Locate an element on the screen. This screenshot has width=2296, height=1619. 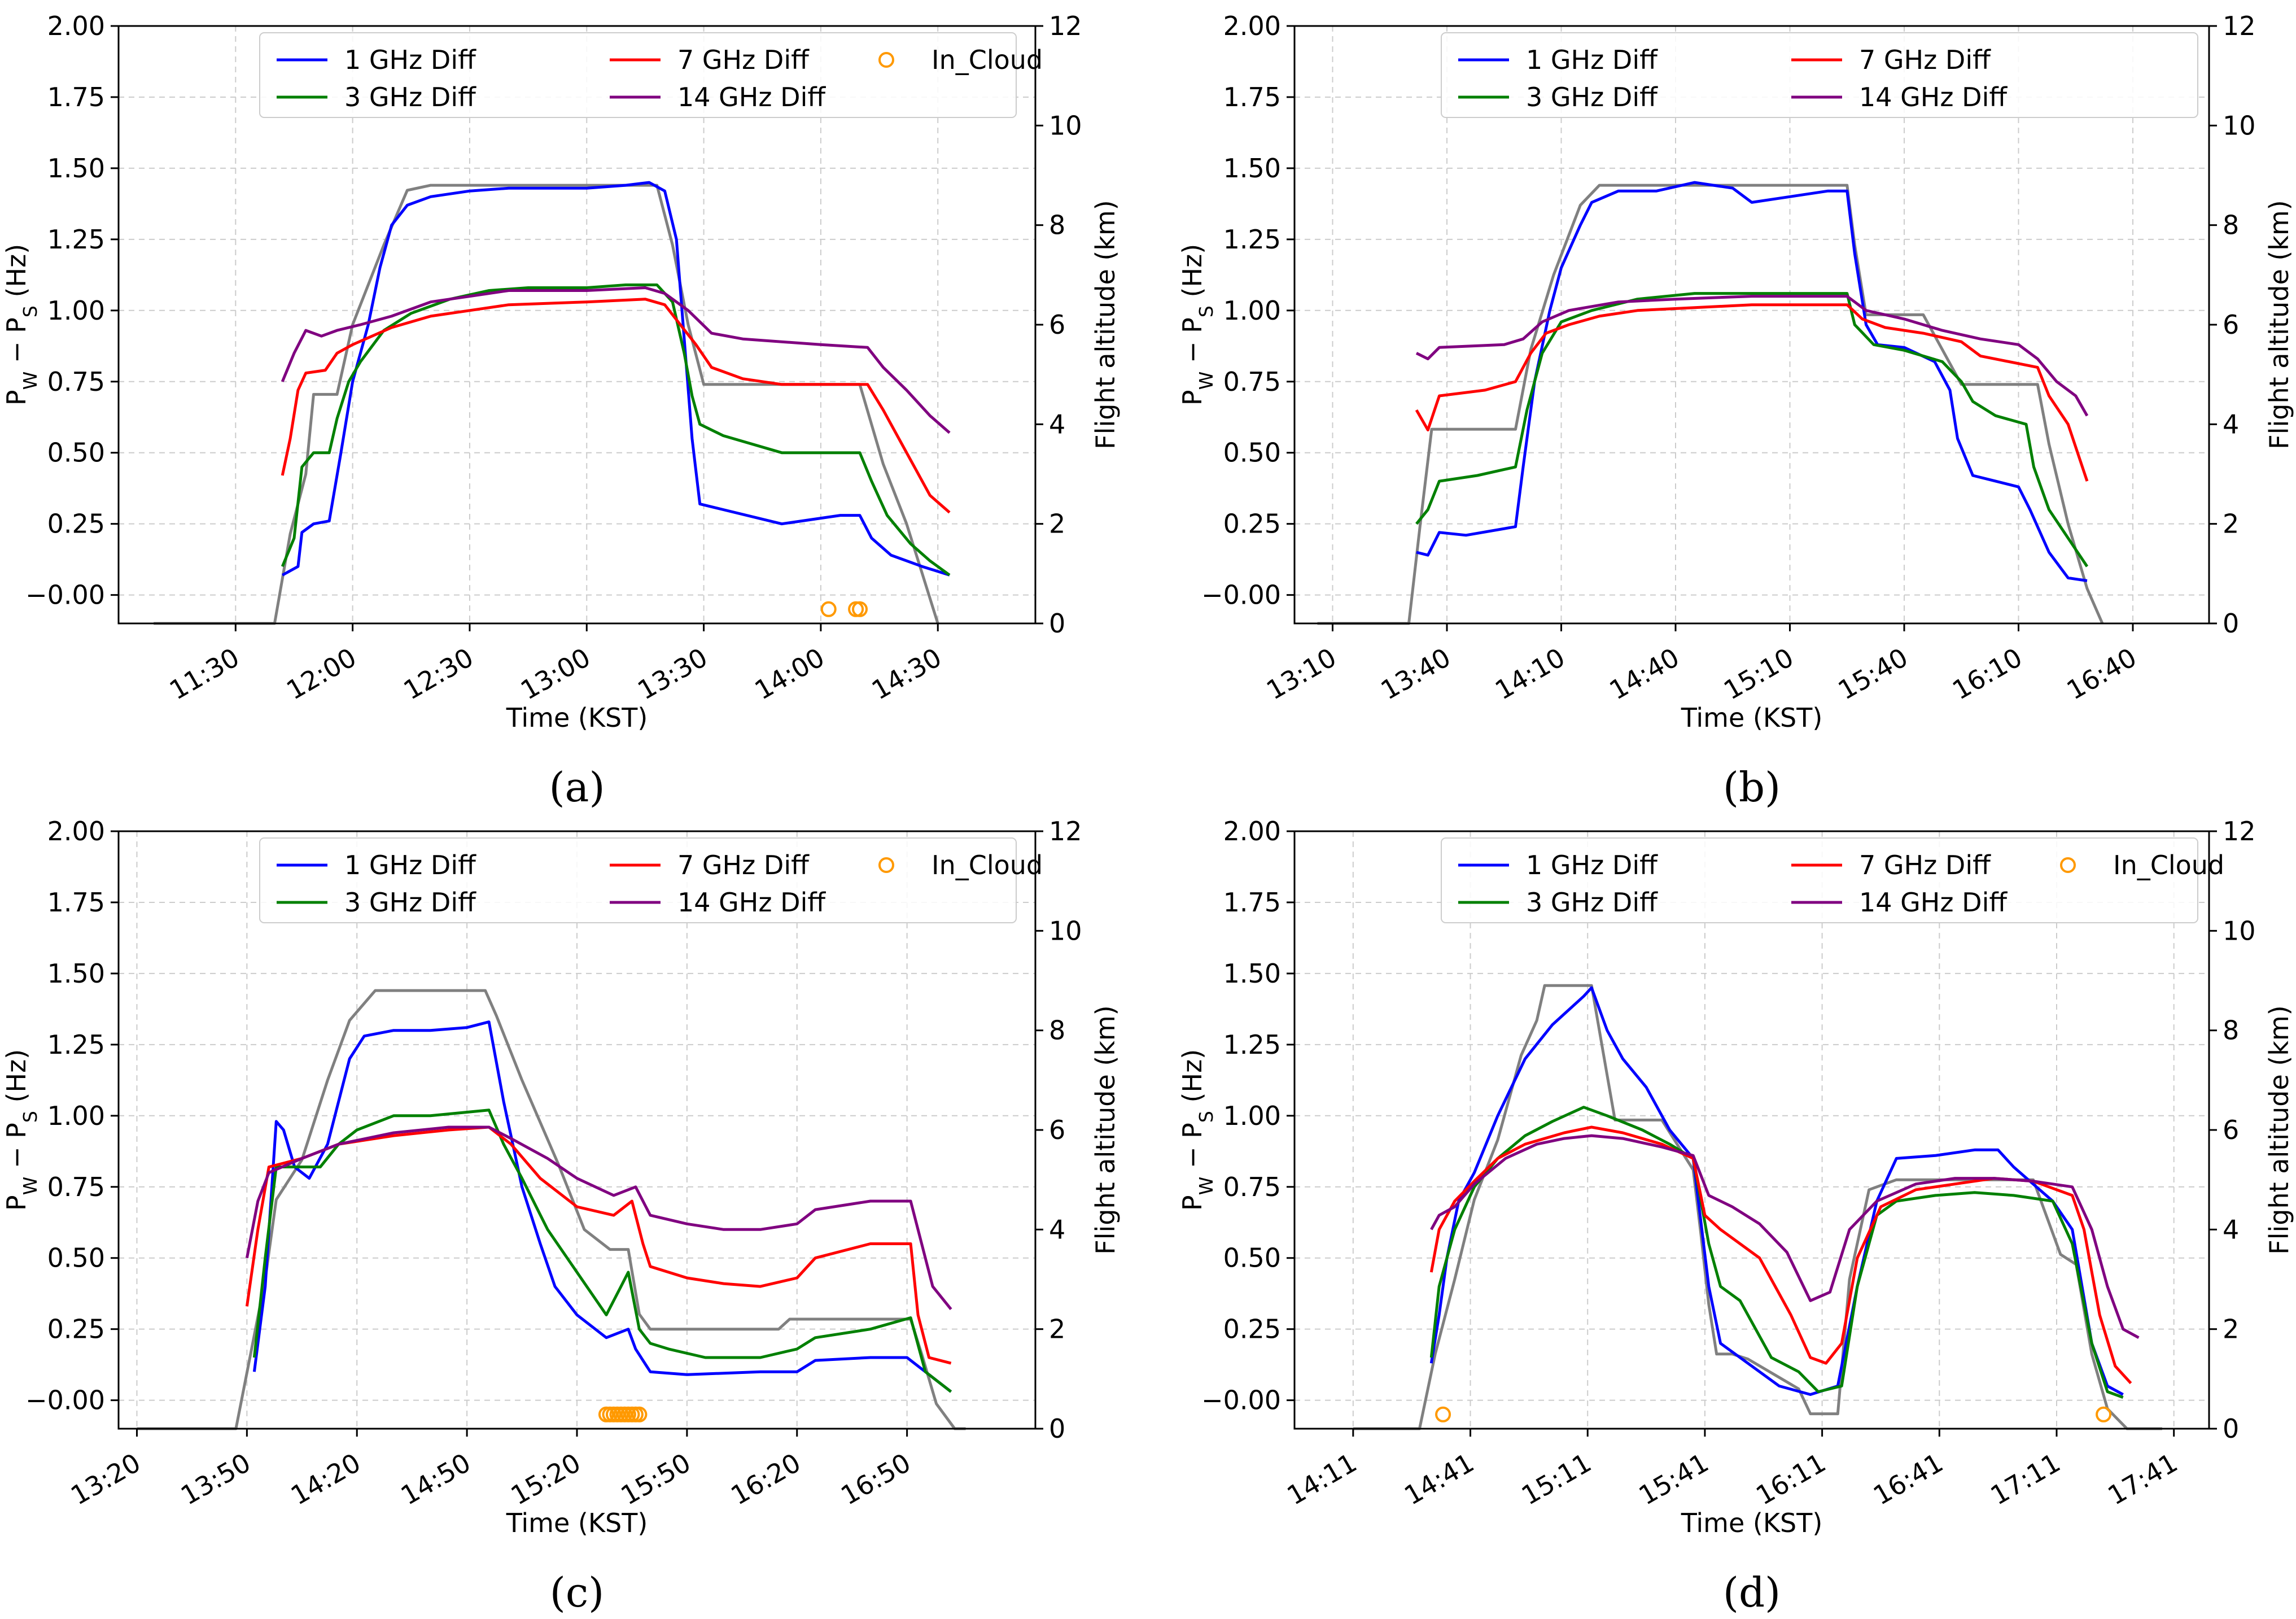
xtick-label: 14:50 is located at coordinates (436, 1479).